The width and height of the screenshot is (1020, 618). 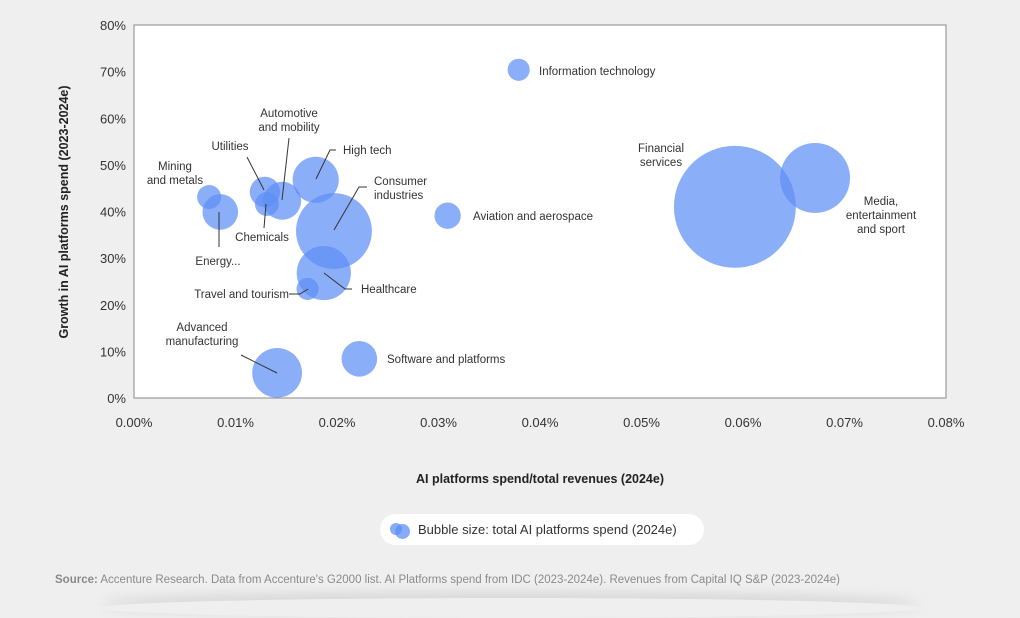 I want to click on x-tick-label: 0.05%, so click(x=641, y=422).